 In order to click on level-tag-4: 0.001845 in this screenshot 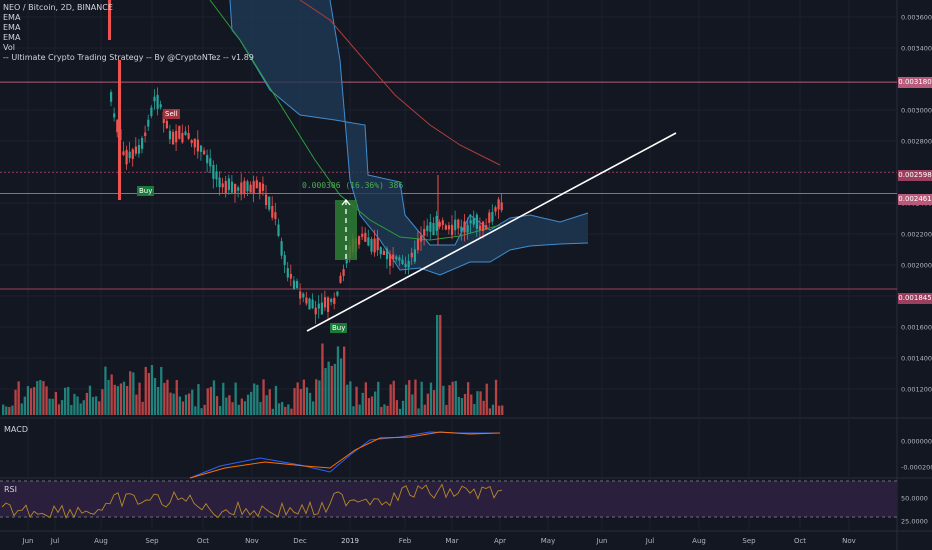, I will do `click(915, 298)`.